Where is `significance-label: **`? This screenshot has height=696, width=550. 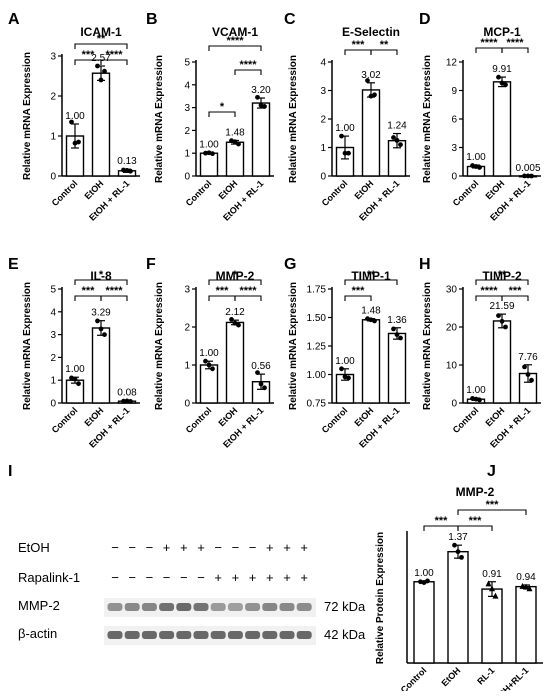
significance-label: ** is located at coordinates (101, 39).